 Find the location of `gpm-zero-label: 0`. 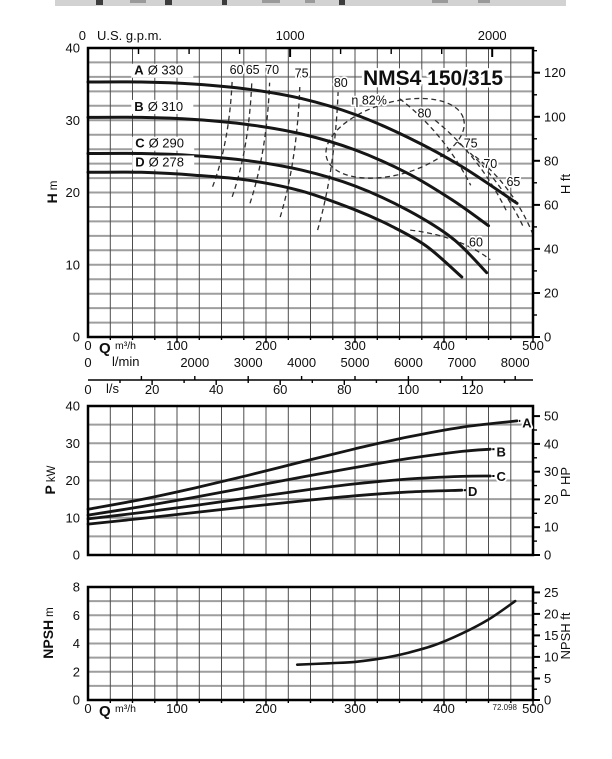

gpm-zero-label: 0 is located at coordinates (82, 35).